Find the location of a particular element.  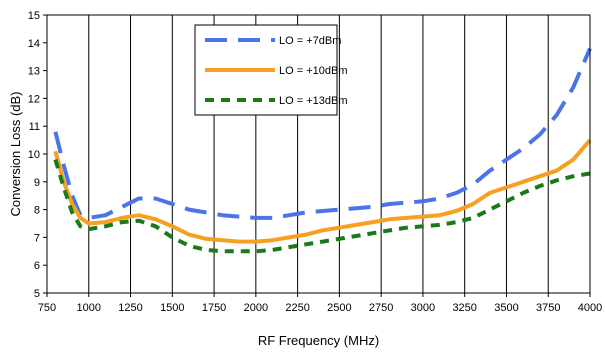

x-tick-label: 2000 is located at coordinates (256, 308).